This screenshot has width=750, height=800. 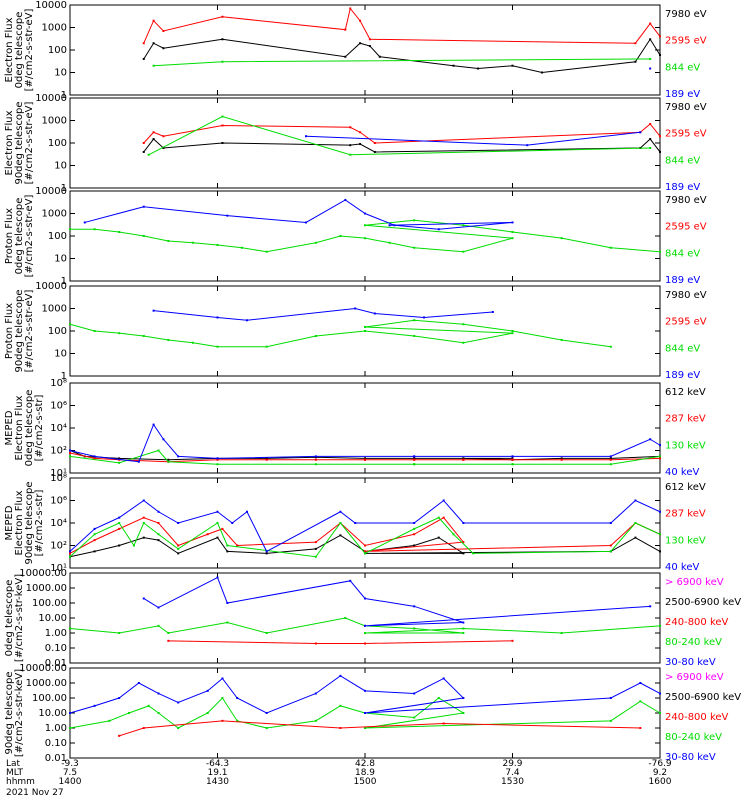 I want to click on y-axis-label: Proton Flux, so click(x=9, y=236).